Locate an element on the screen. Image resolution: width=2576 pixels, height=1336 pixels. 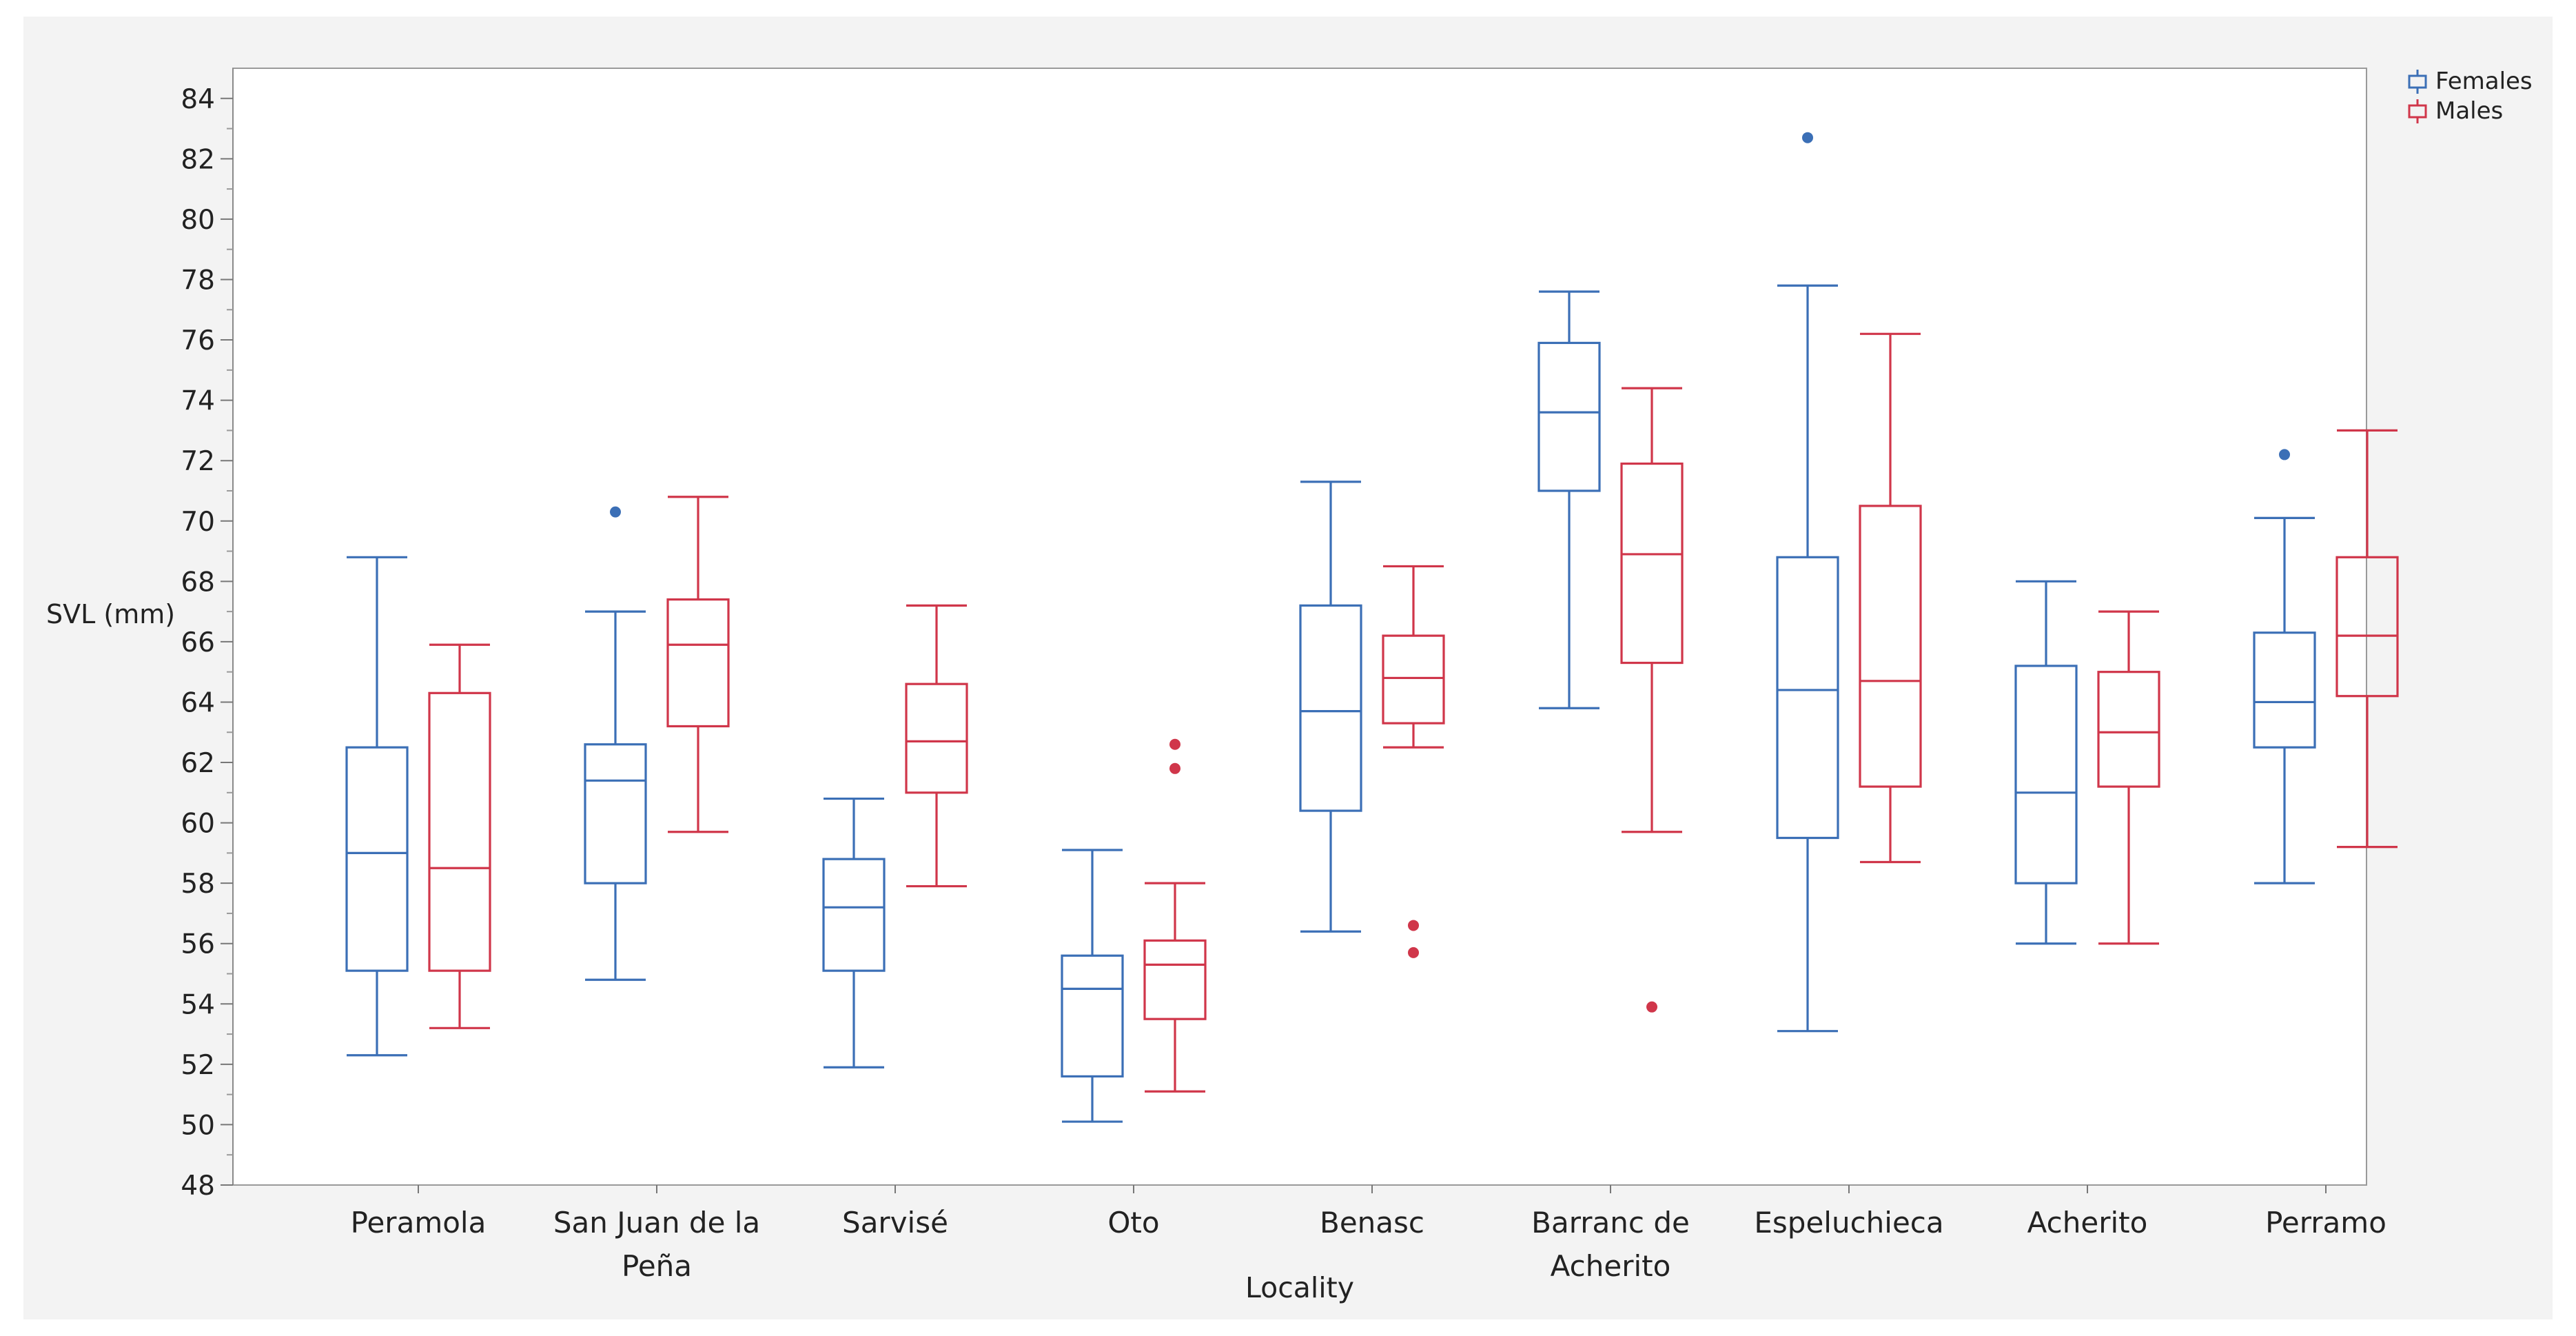
x-tick-label: San Juan de la is located at coordinates (656, 1223).